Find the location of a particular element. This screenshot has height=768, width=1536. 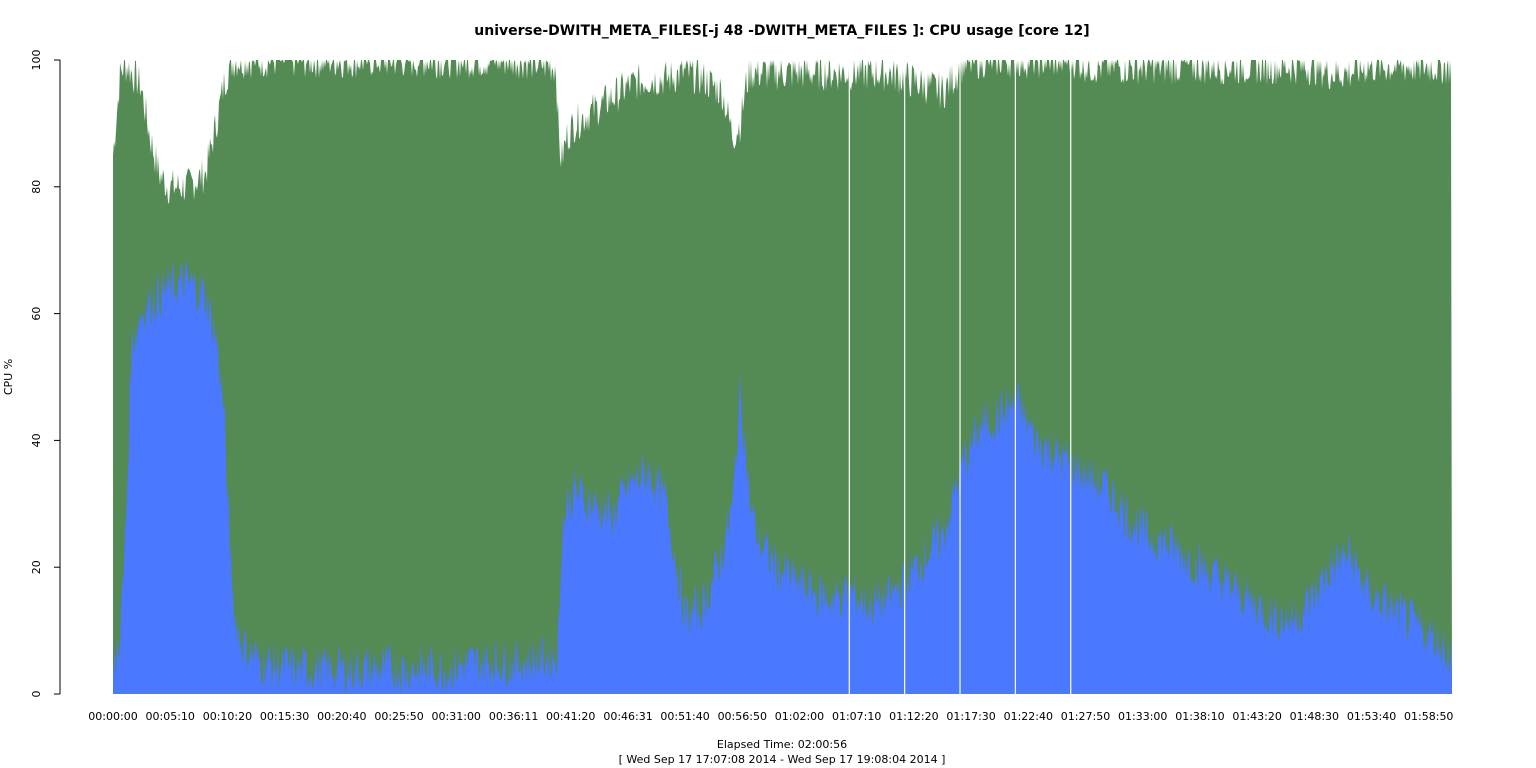

x-tick-label: 01:07:10 is located at coordinates (856, 716).